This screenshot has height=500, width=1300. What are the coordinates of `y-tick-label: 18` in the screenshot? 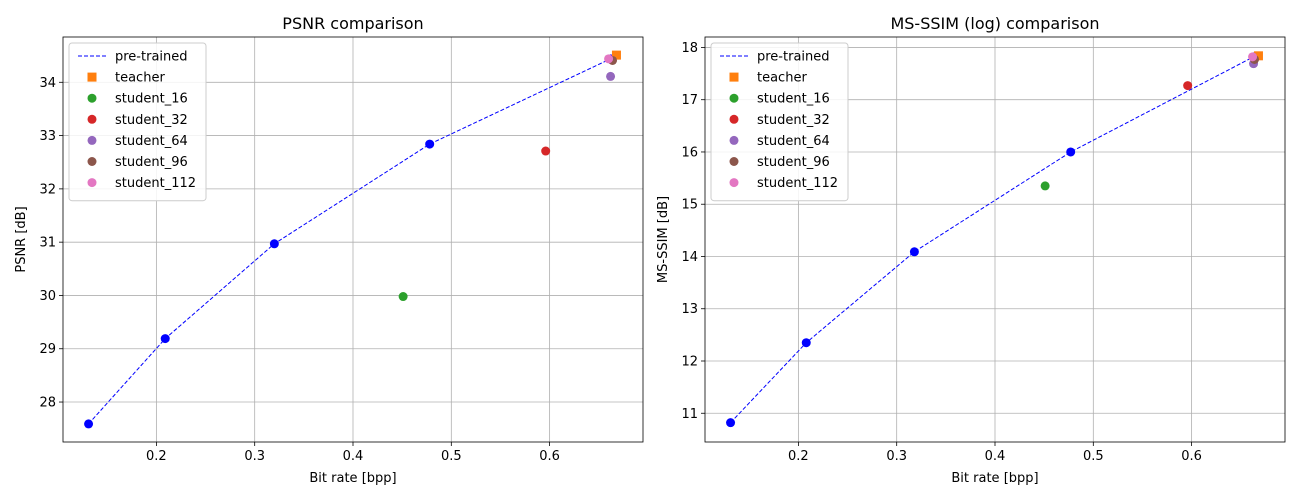 It's located at (689, 48).